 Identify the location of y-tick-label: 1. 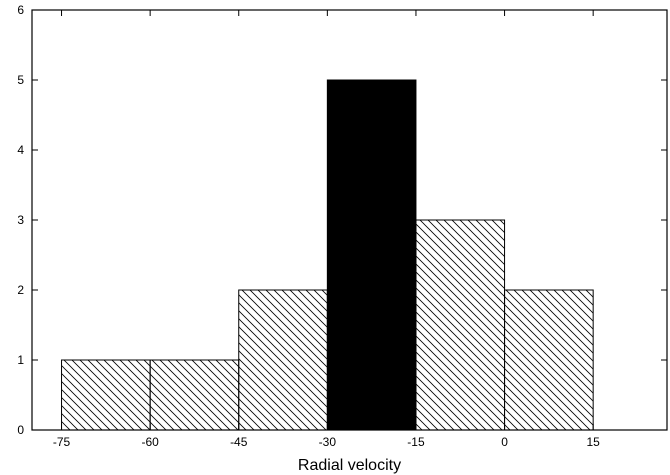
(20, 360).